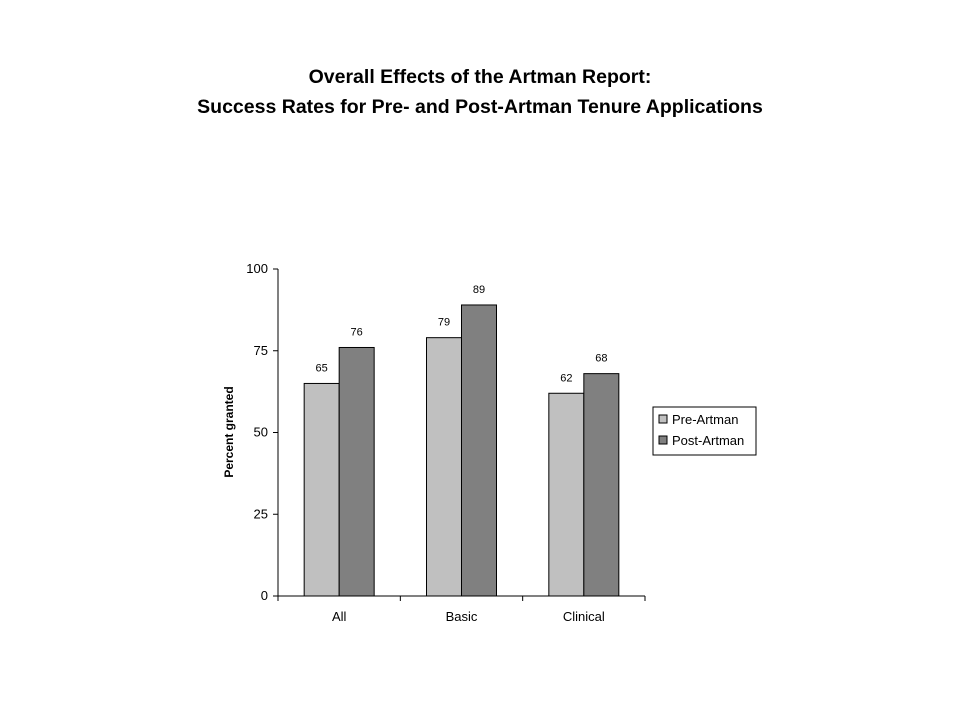 The height and width of the screenshot is (720, 960). What do you see at coordinates (321, 489) in the screenshot?
I see `bar-pre-artman-all` at bounding box center [321, 489].